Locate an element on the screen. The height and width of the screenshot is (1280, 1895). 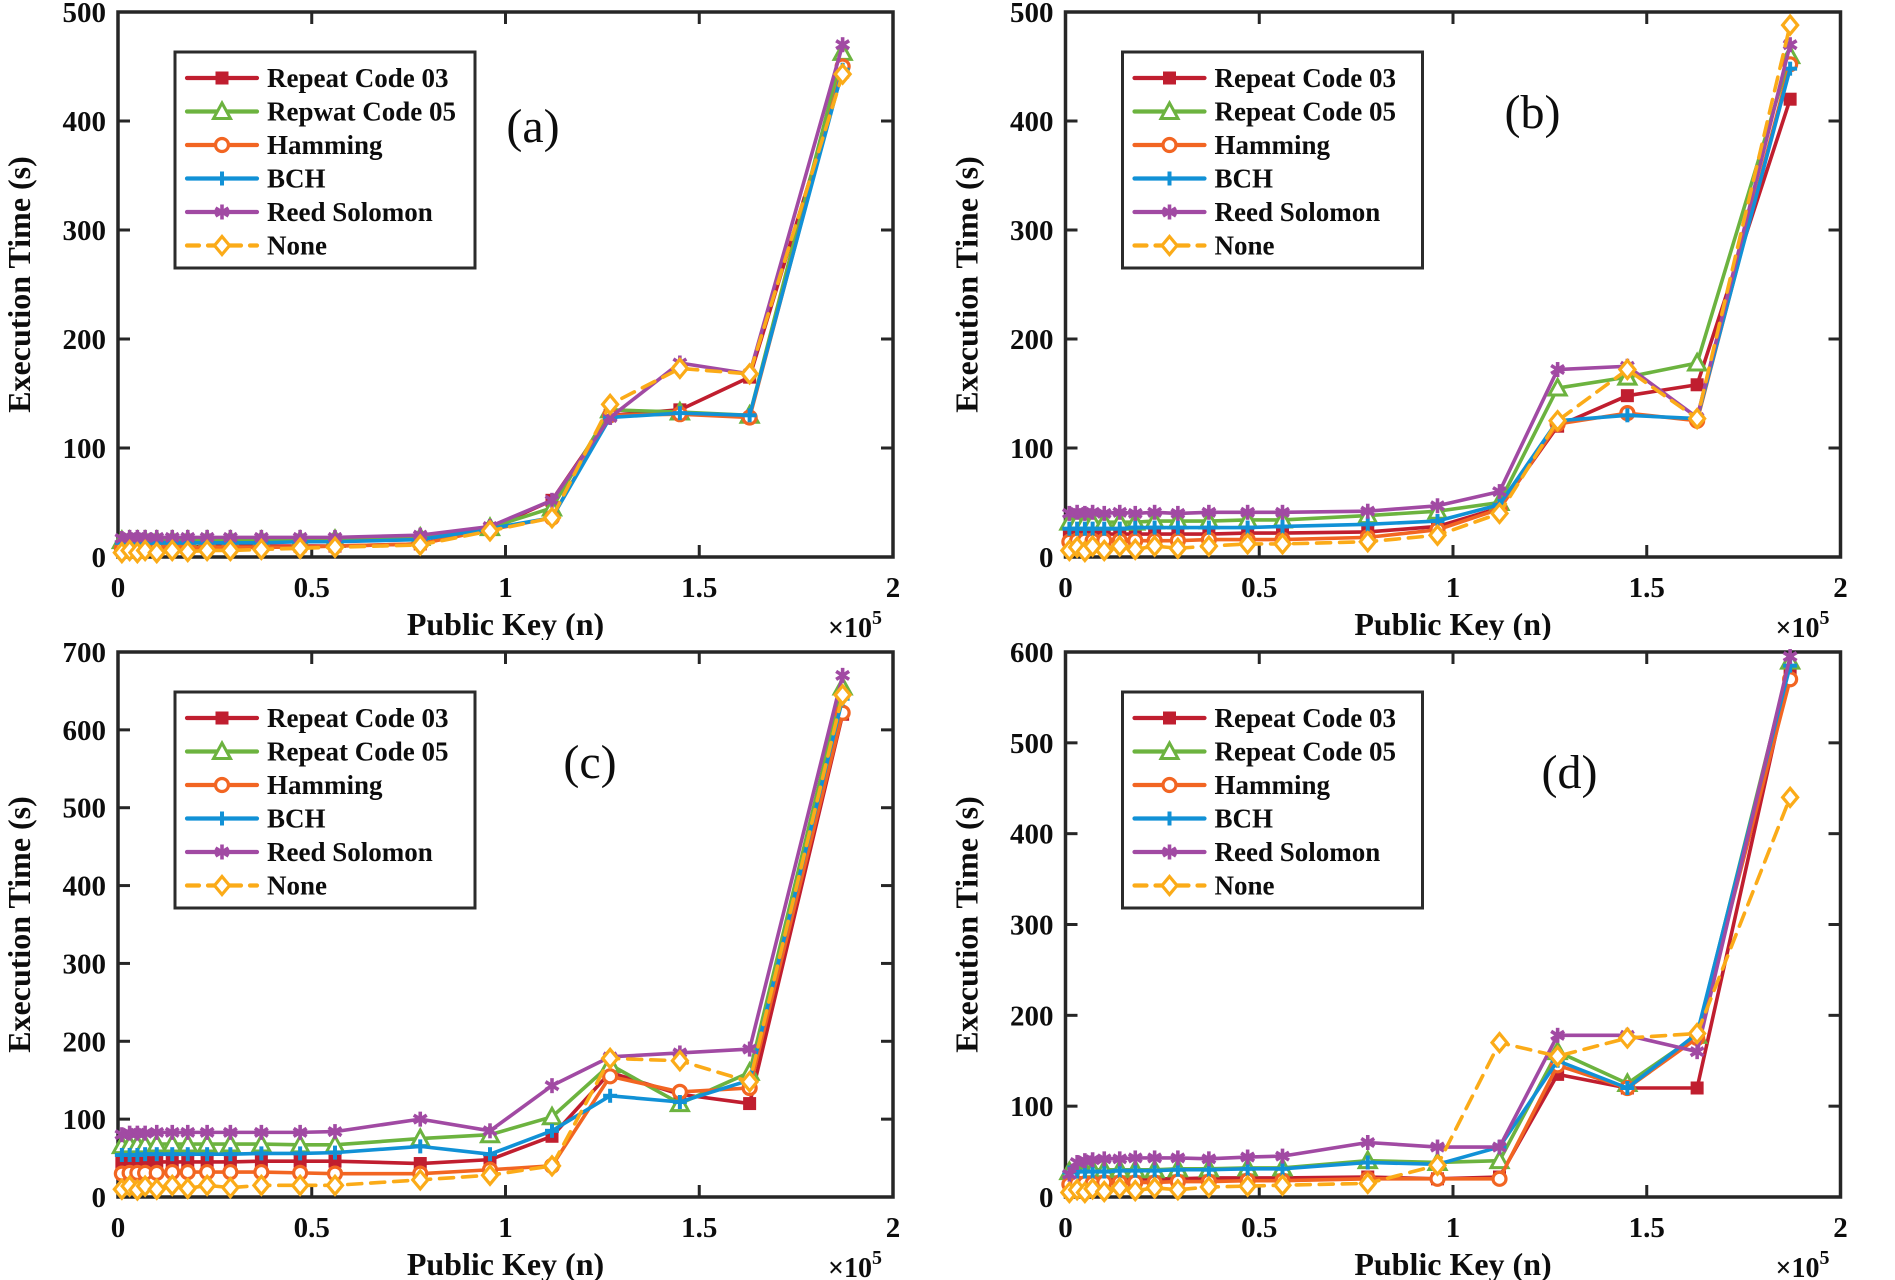
panel-letter-label: (d) is located at coordinates (1570, 772).